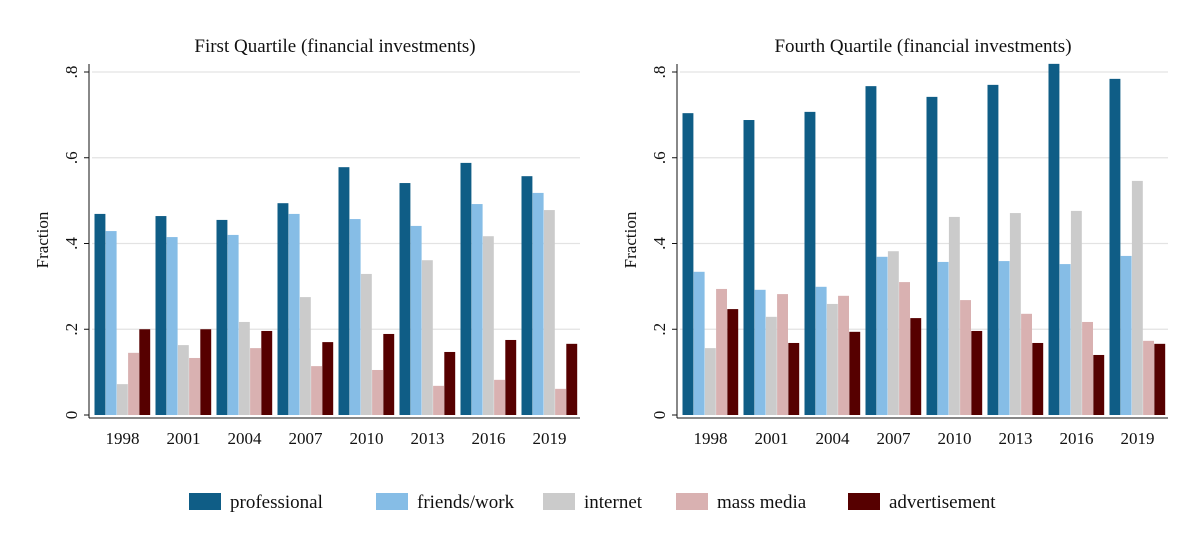 This screenshot has height=550, width=1200. What do you see at coordinates (922, 46) in the screenshot?
I see `chart-title: Fourth Quartile (financial investments)` at bounding box center [922, 46].